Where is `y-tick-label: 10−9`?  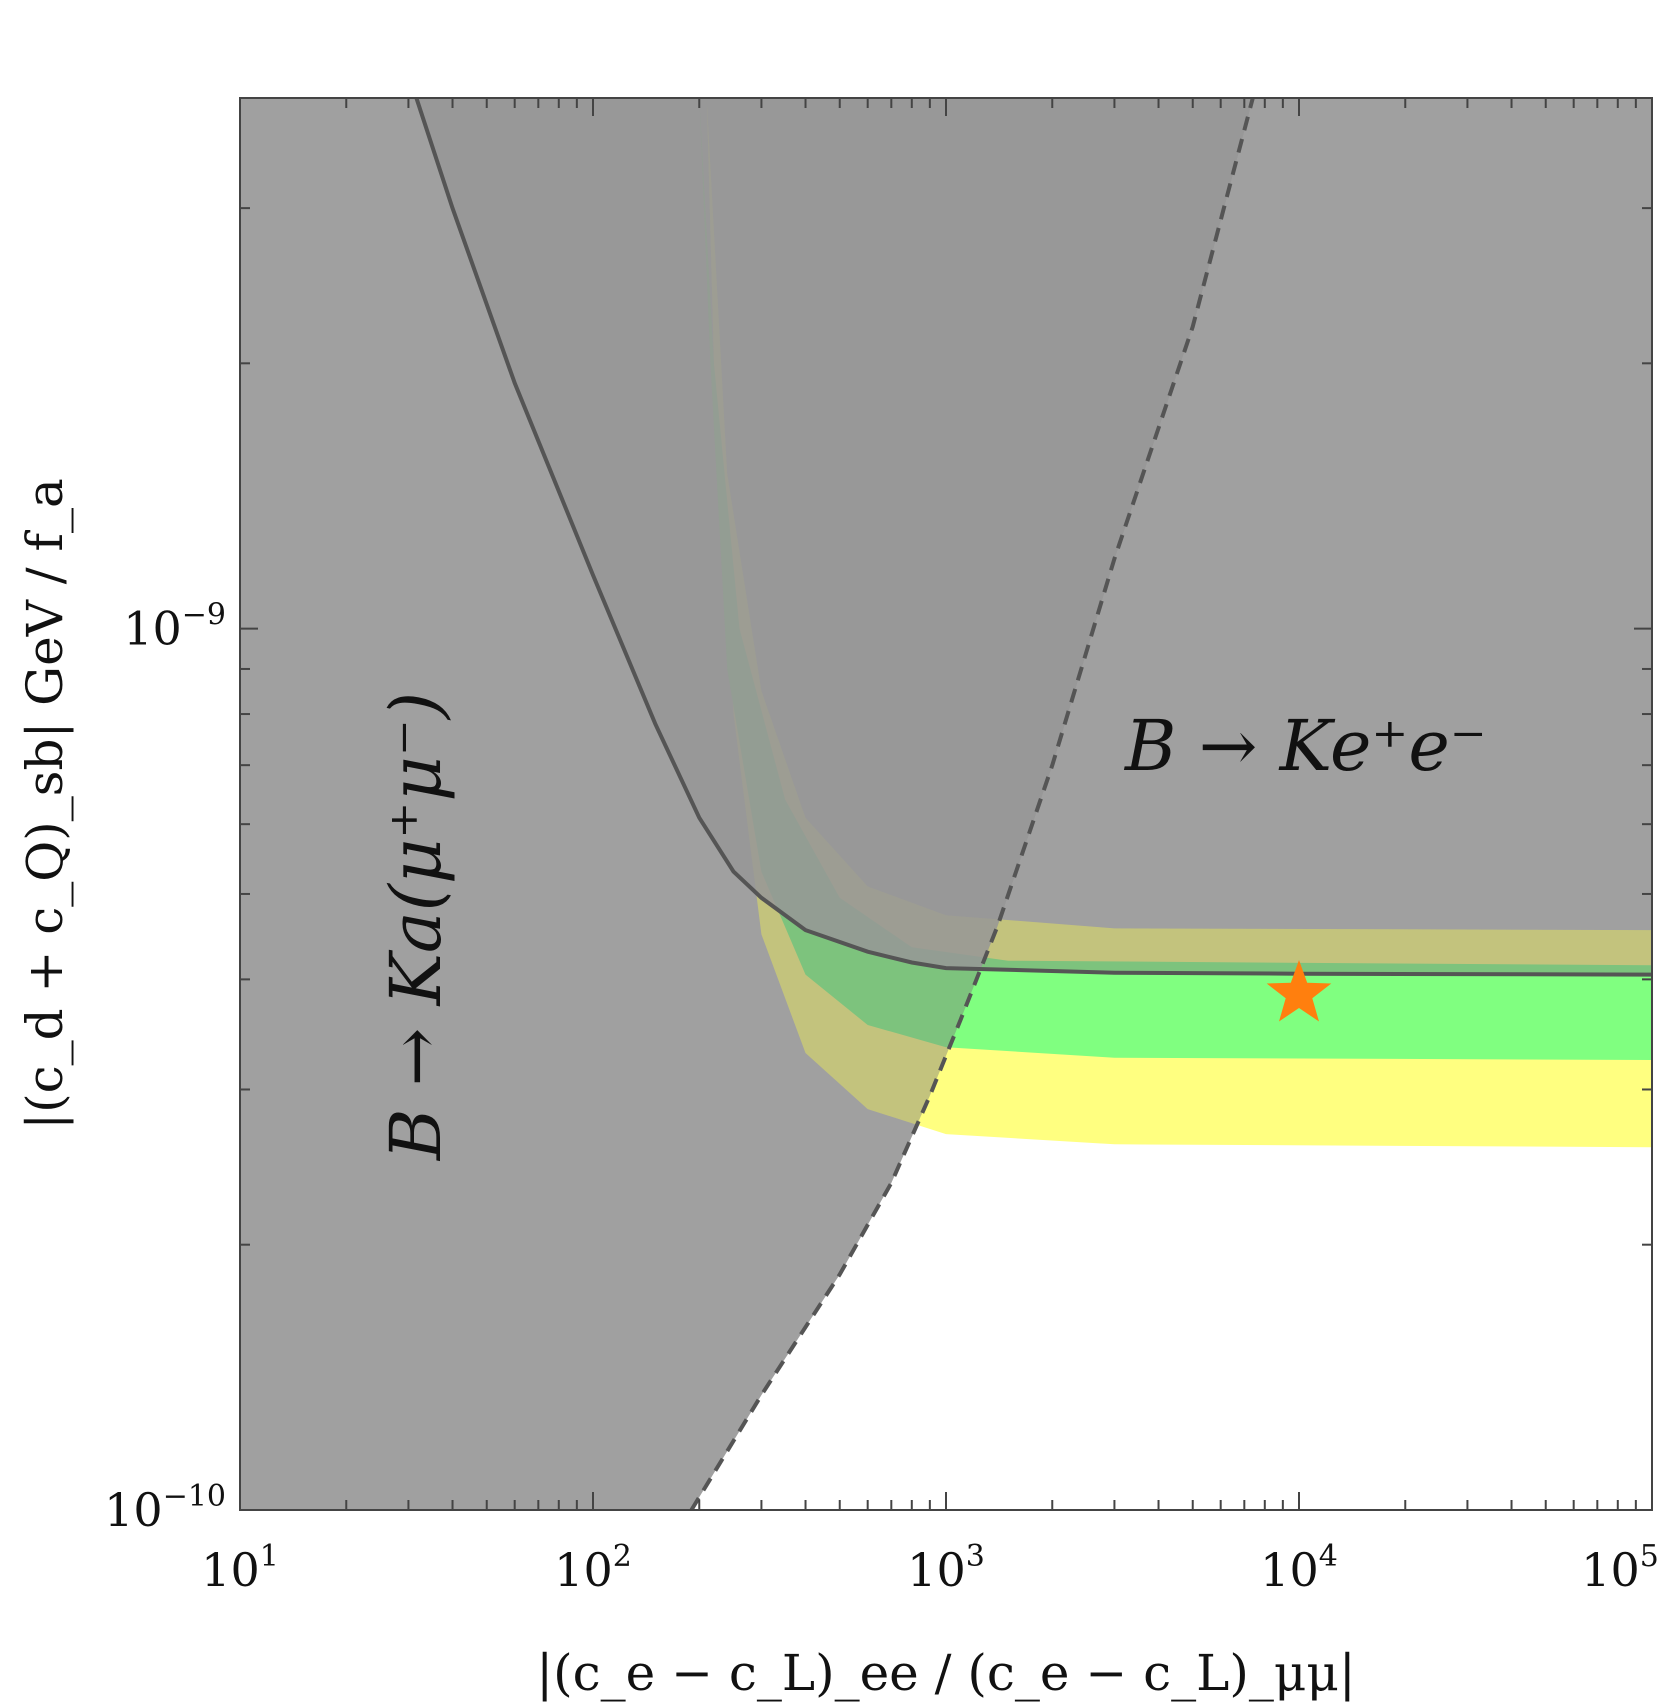 y-tick-label: 10−9 is located at coordinates (174, 627).